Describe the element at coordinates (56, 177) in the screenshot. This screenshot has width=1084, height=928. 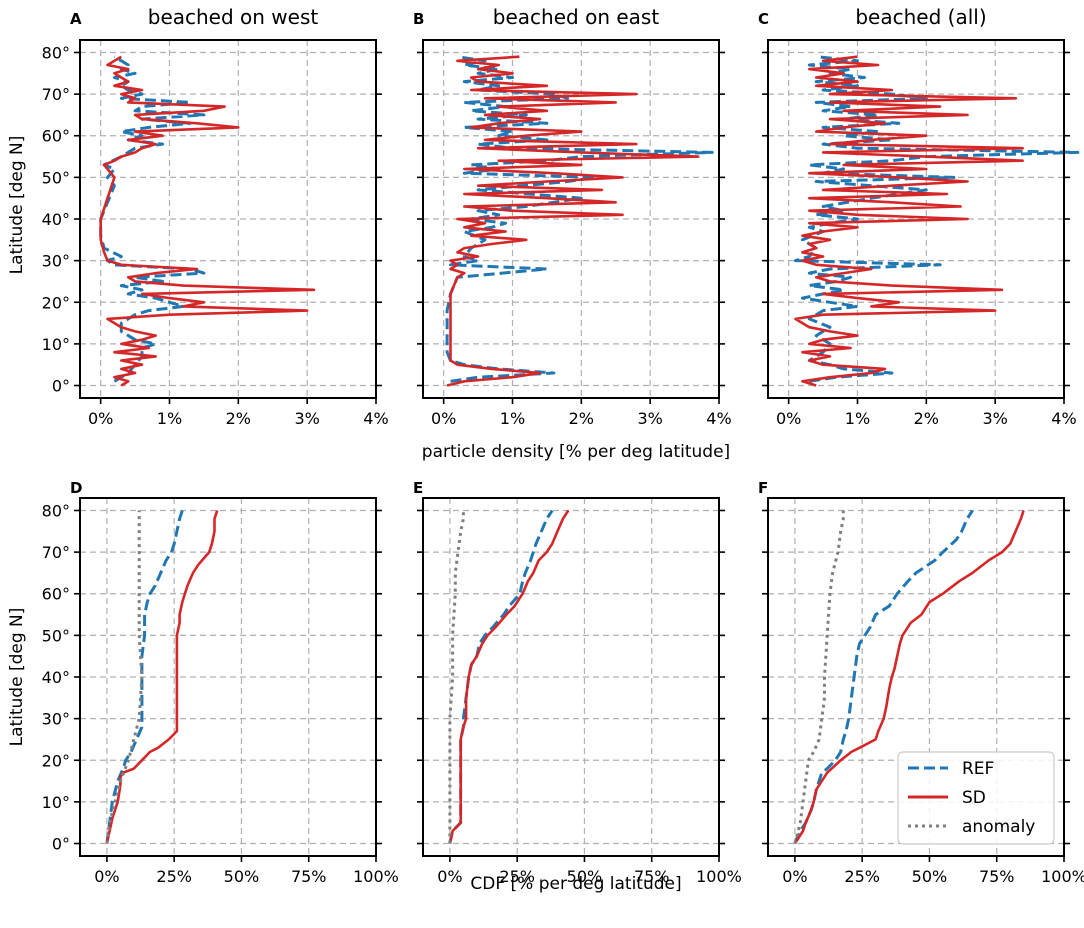
I see `panel-a-ytick-label: 50°` at that location.